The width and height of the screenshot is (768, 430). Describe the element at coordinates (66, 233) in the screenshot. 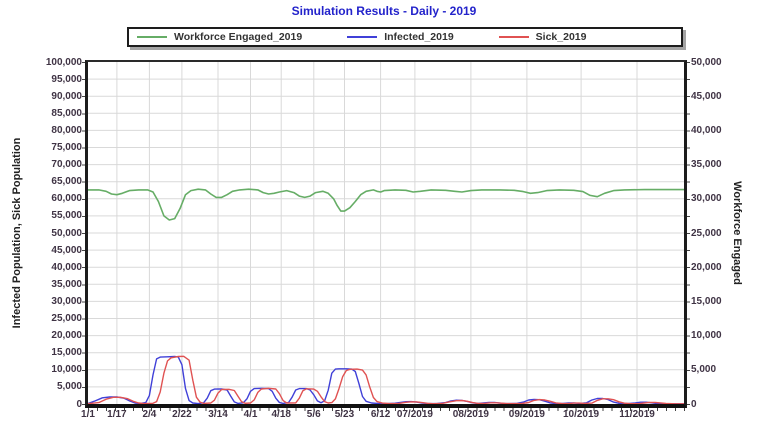

I see `y-left-tick-label: 50,000` at that location.